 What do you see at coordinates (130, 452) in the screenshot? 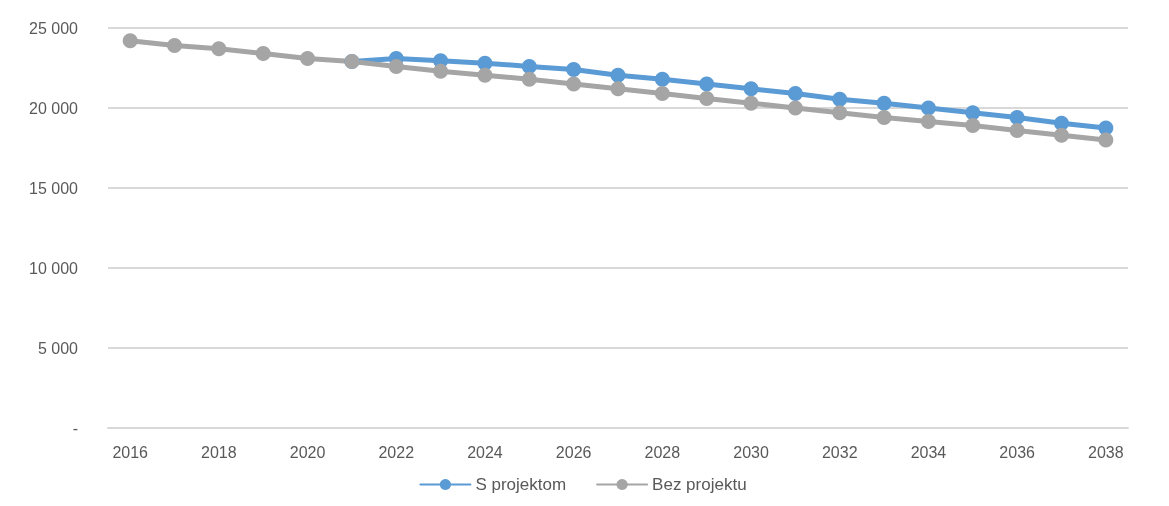
I see `x-tick-label: 2016` at bounding box center [130, 452].